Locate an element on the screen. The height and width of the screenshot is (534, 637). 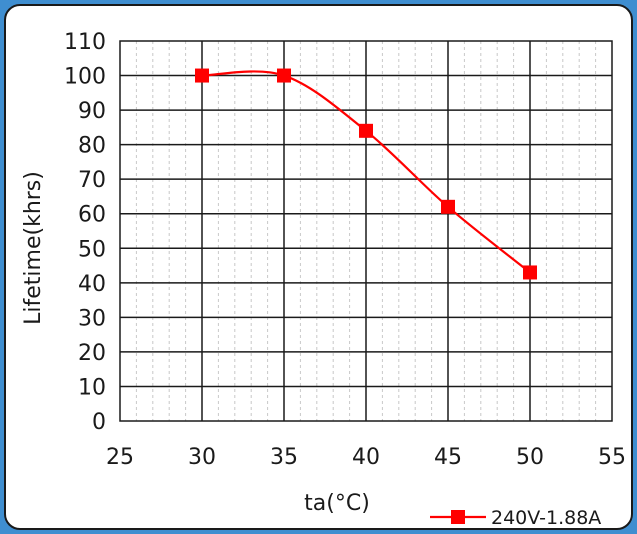
legend-label: 240V-1.88A is located at coordinates (546, 518).